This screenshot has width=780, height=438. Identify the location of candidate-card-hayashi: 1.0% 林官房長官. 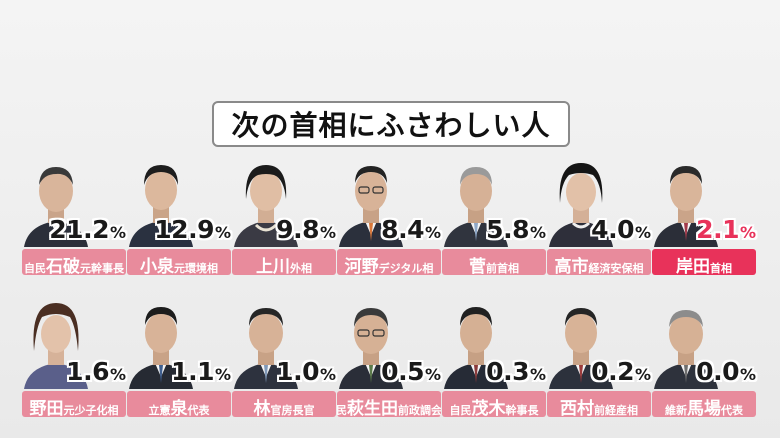
(284, 359).